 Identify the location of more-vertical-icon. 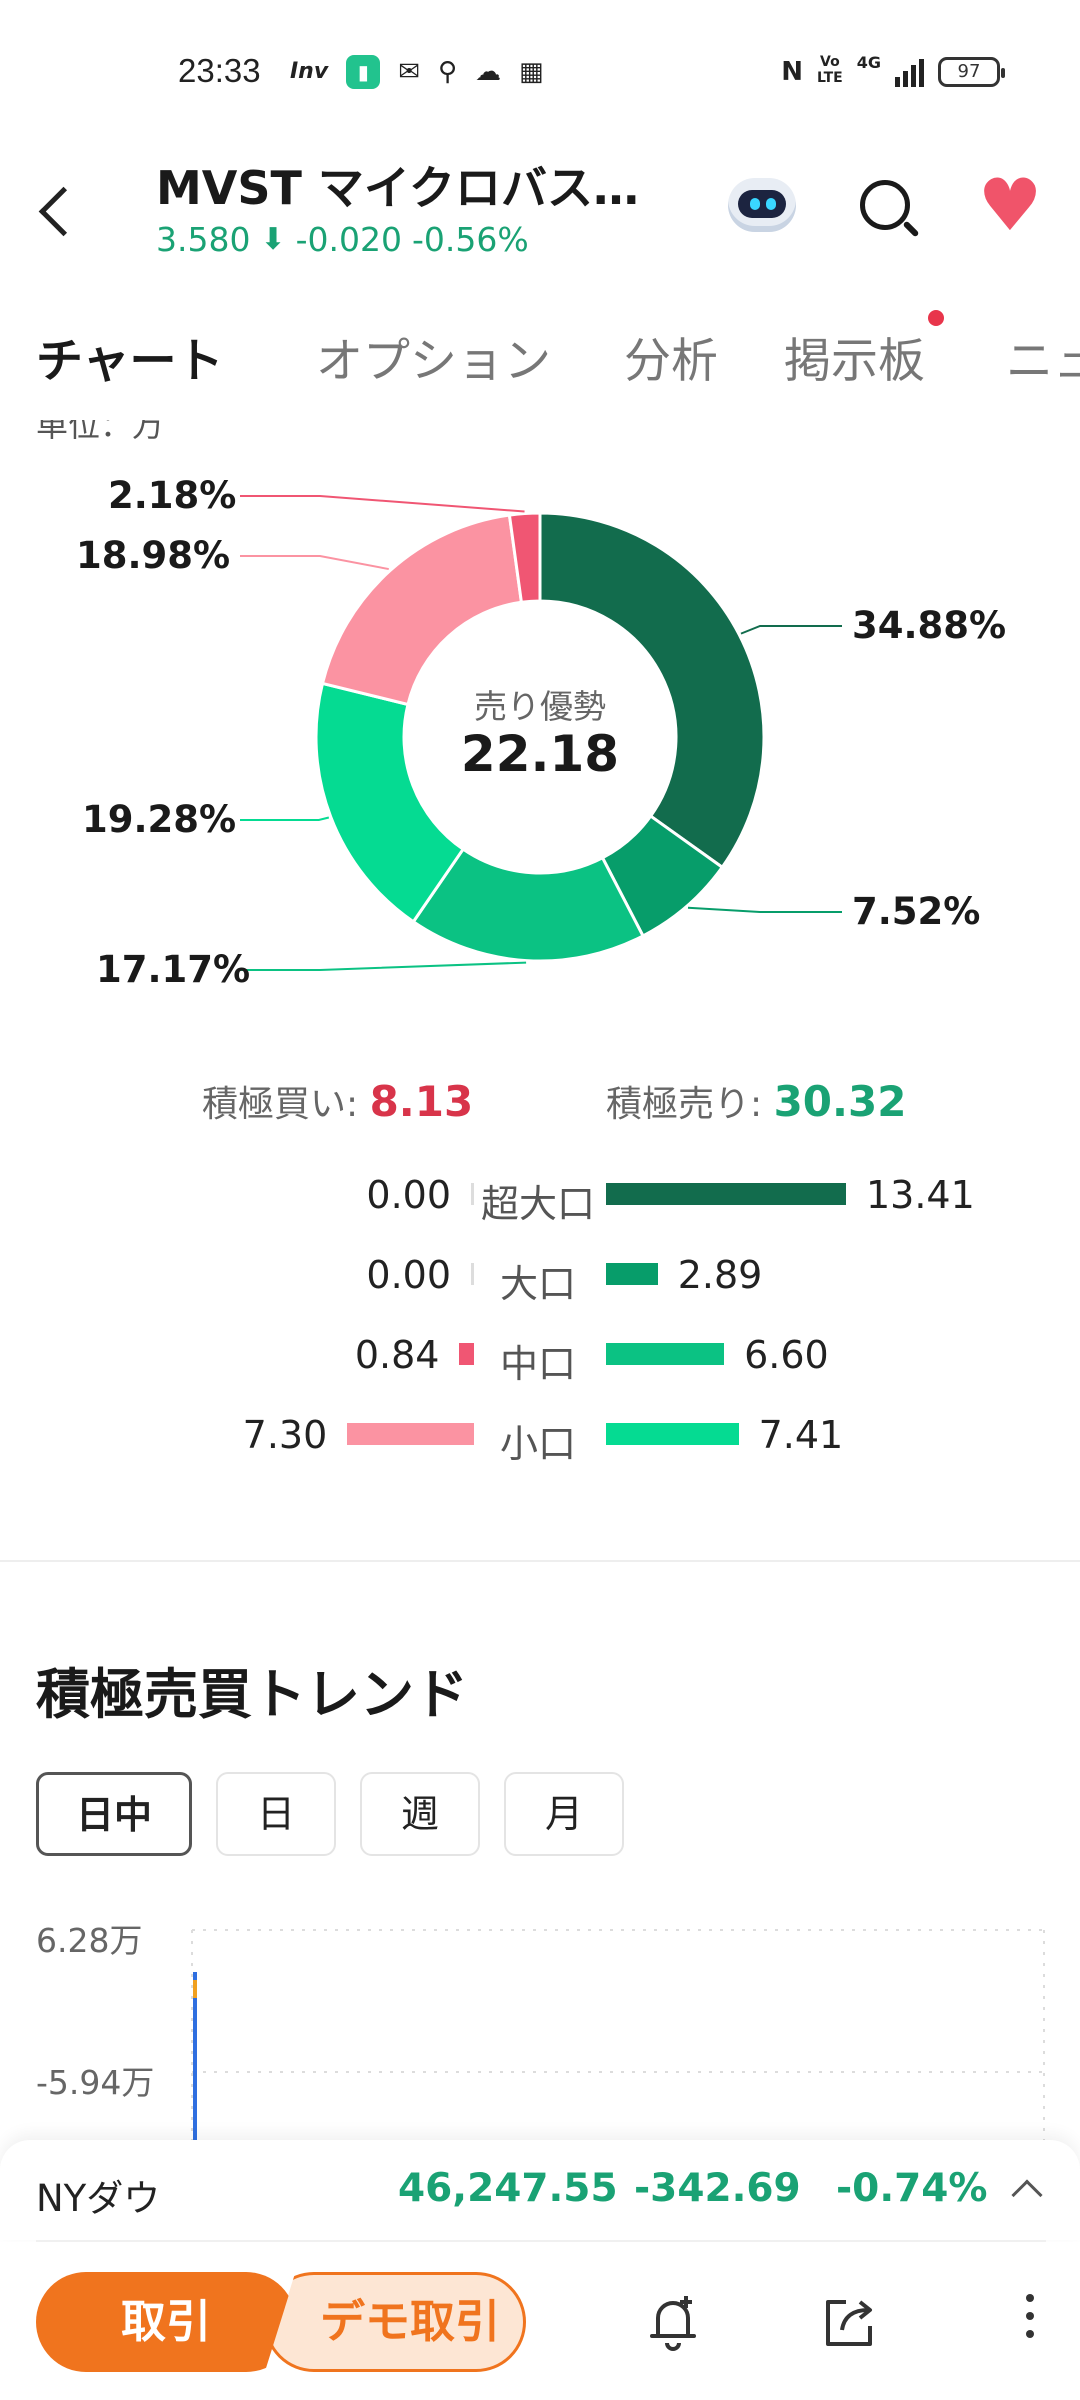
(1030, 2323).